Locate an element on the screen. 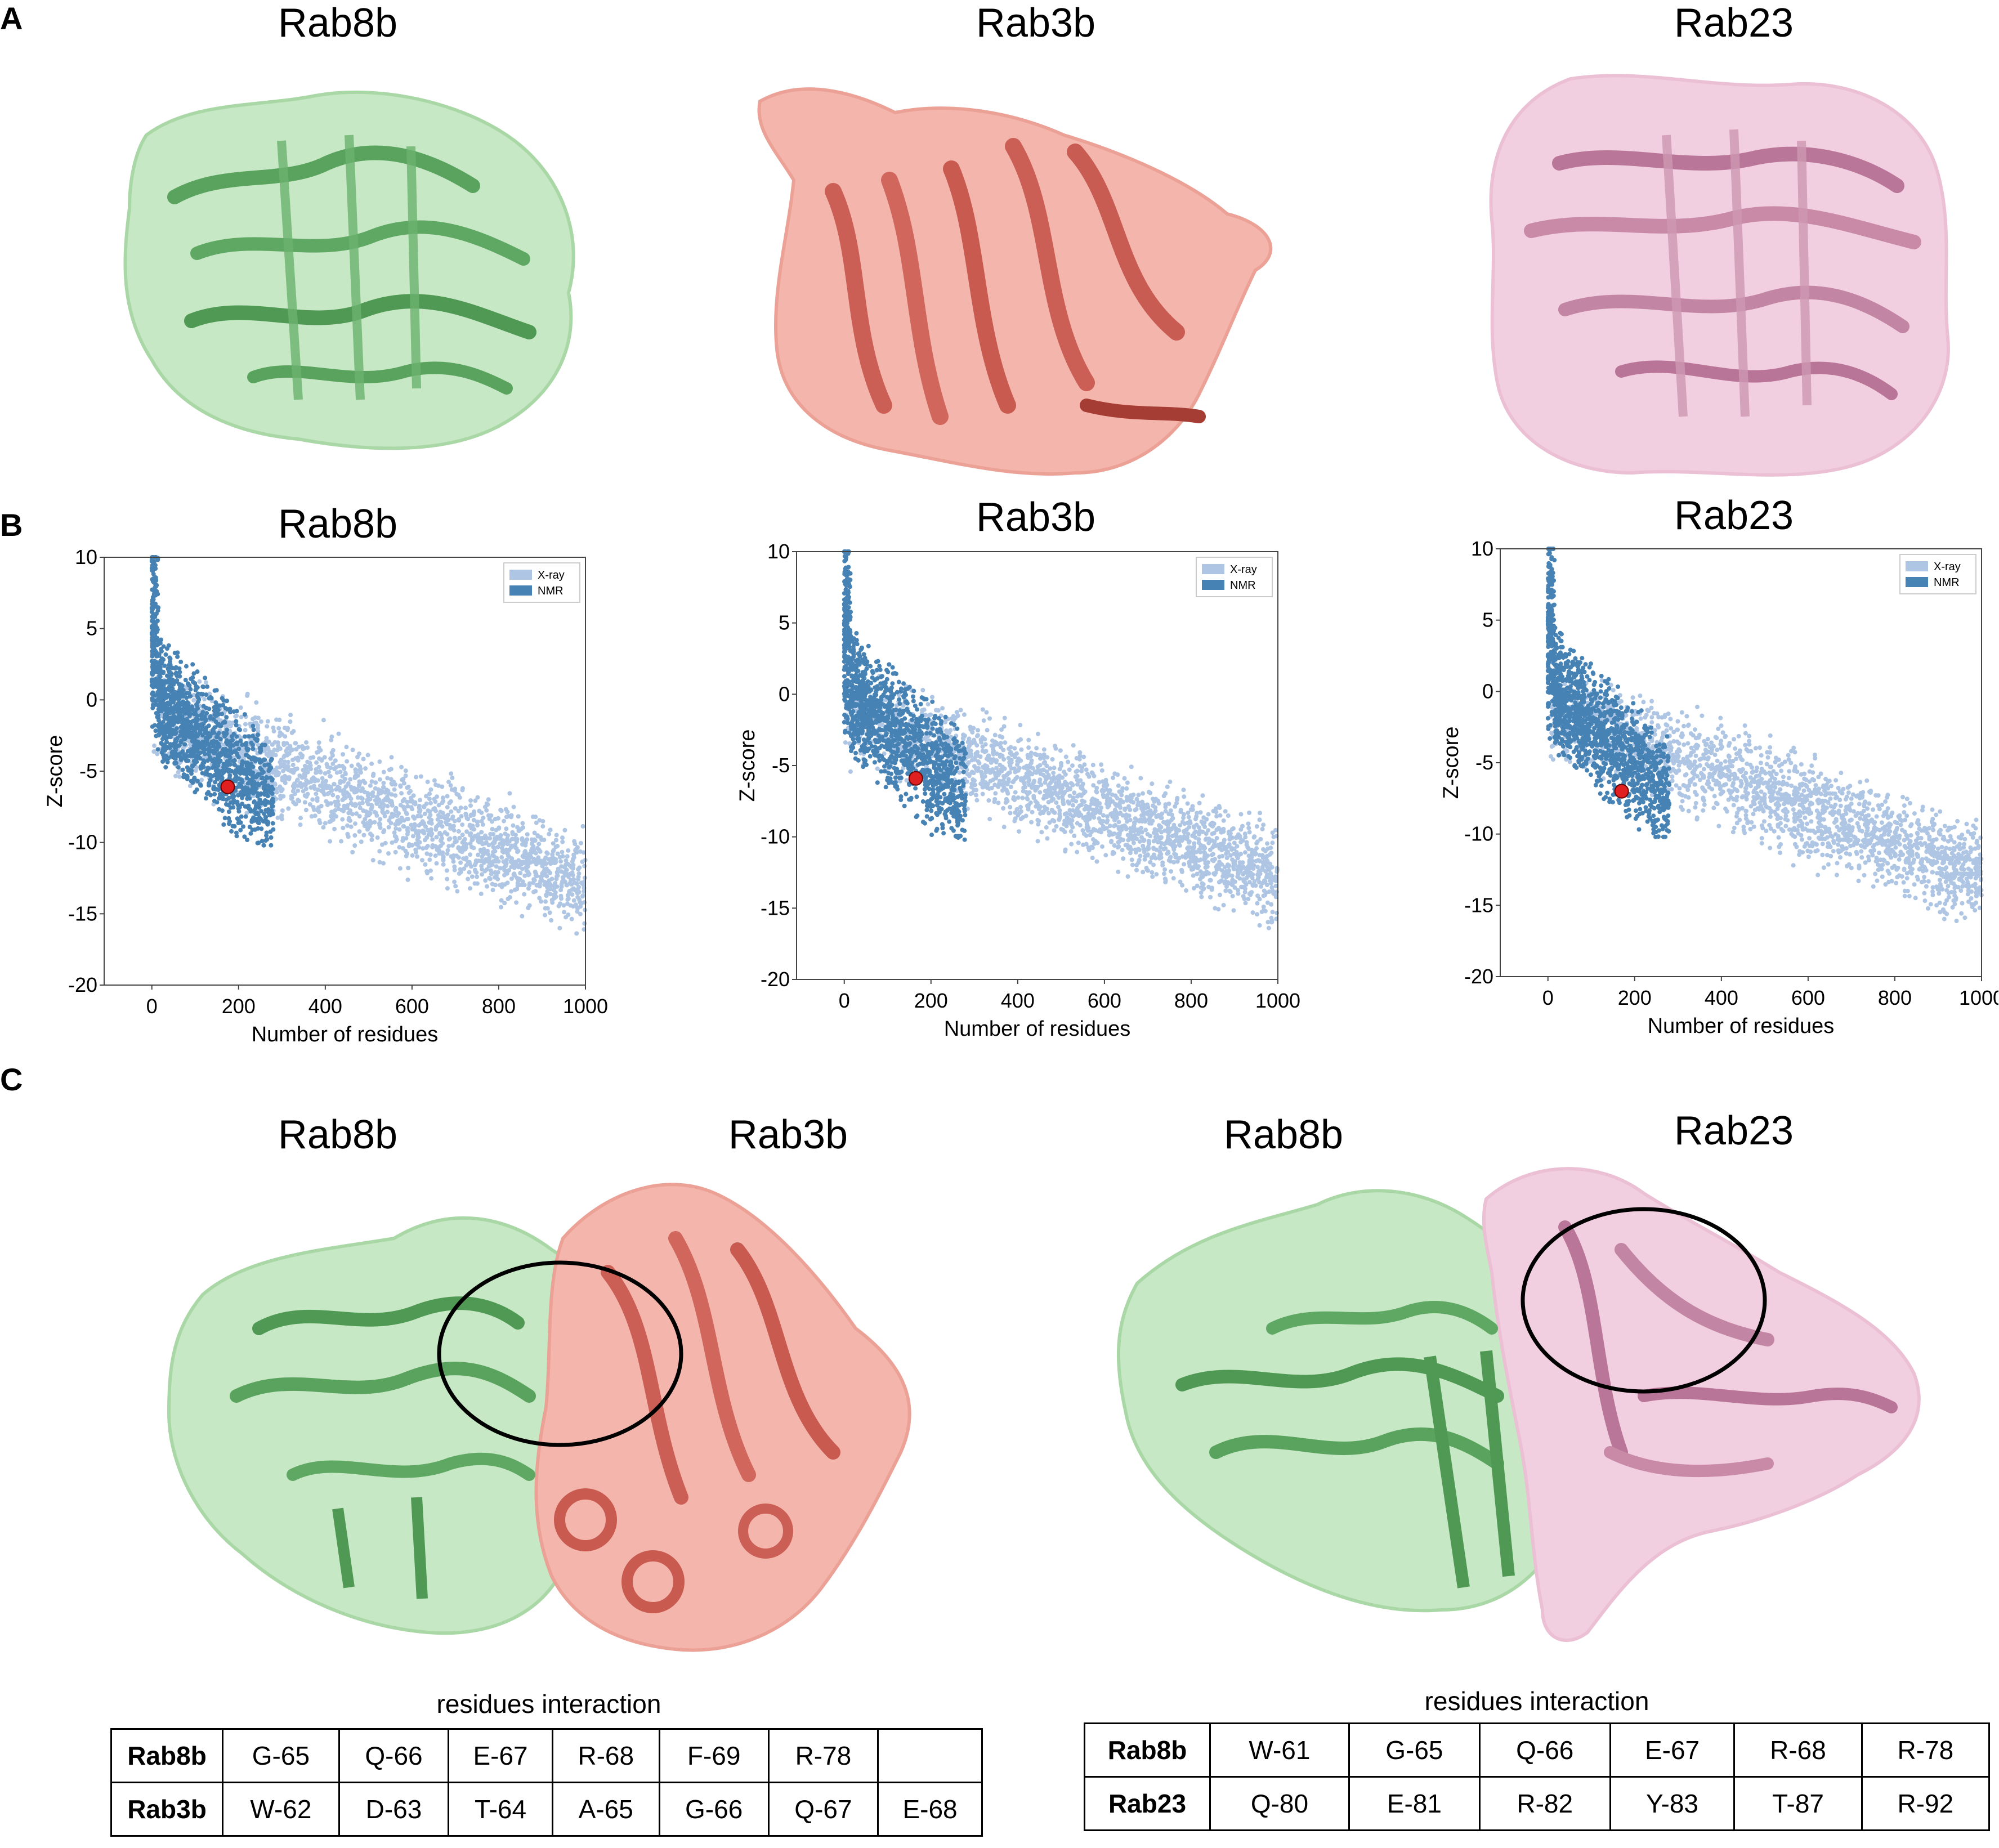 The width and height of the screenshot is (1999, 1848). chart-title-rab23: Rab23 is located at coordinates (1734, 515).